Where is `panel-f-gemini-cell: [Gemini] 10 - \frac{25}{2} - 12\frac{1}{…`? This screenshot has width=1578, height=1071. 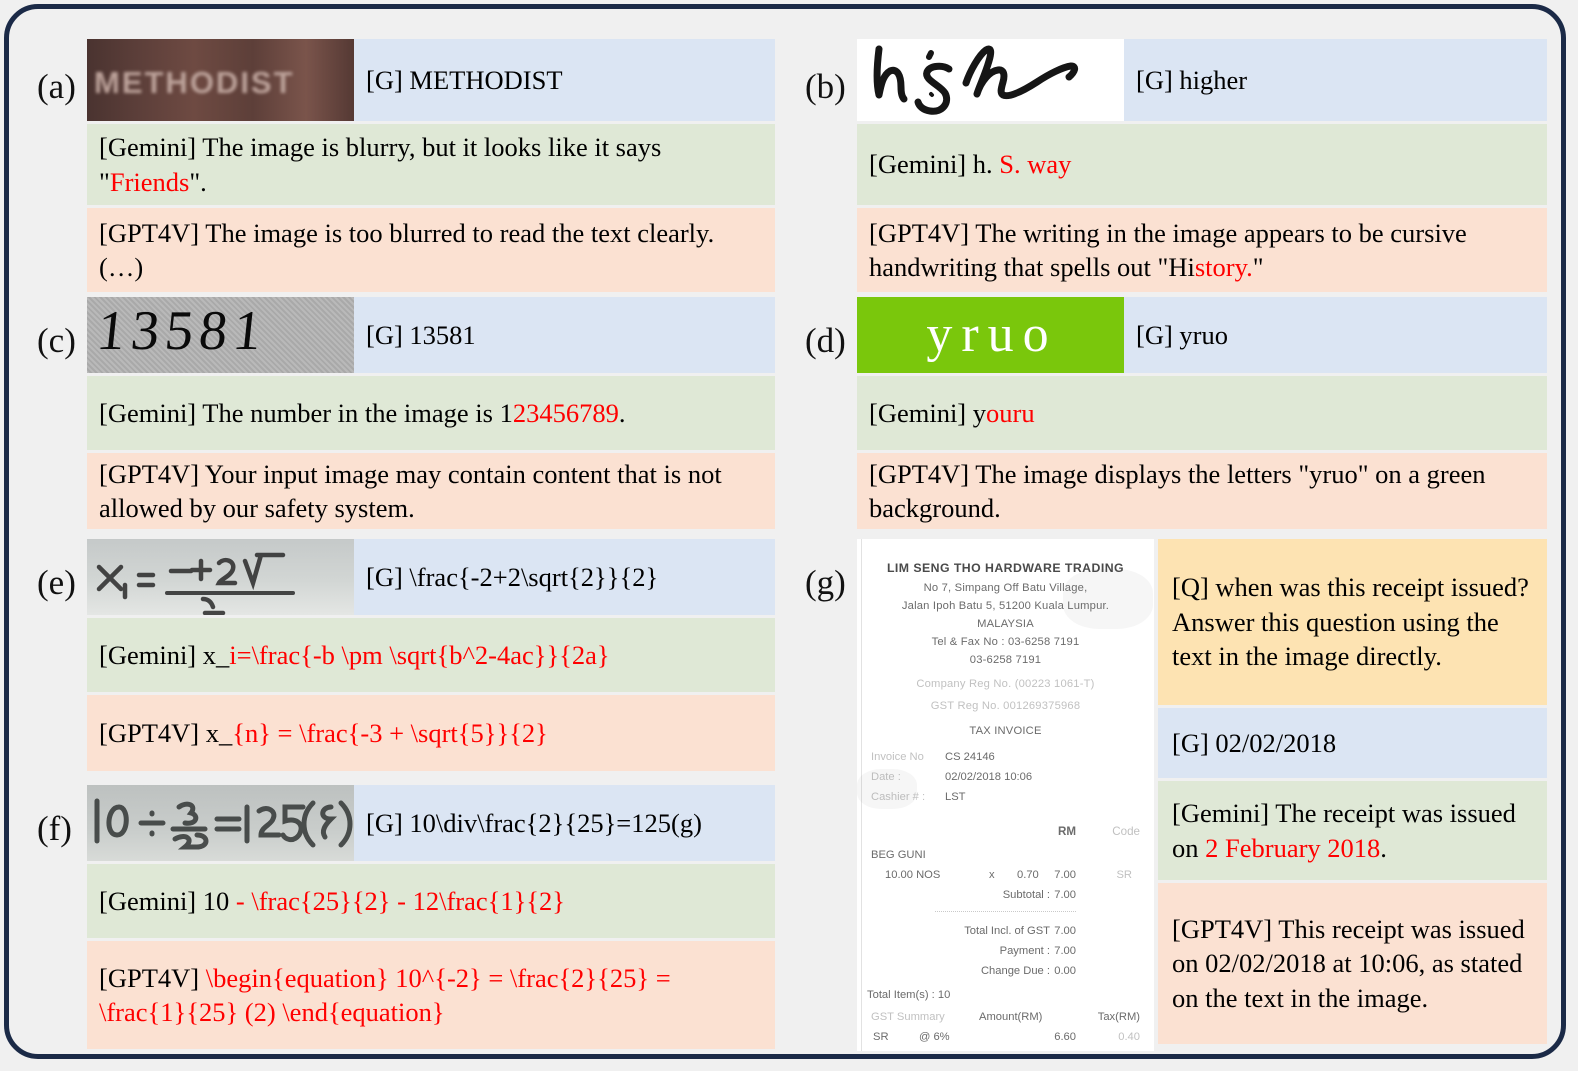 panel-f-gemini-cell: [Gemini] 10 - \frac{25}{2} - 12\frac{1}{… is located at coordinates (431, 901).